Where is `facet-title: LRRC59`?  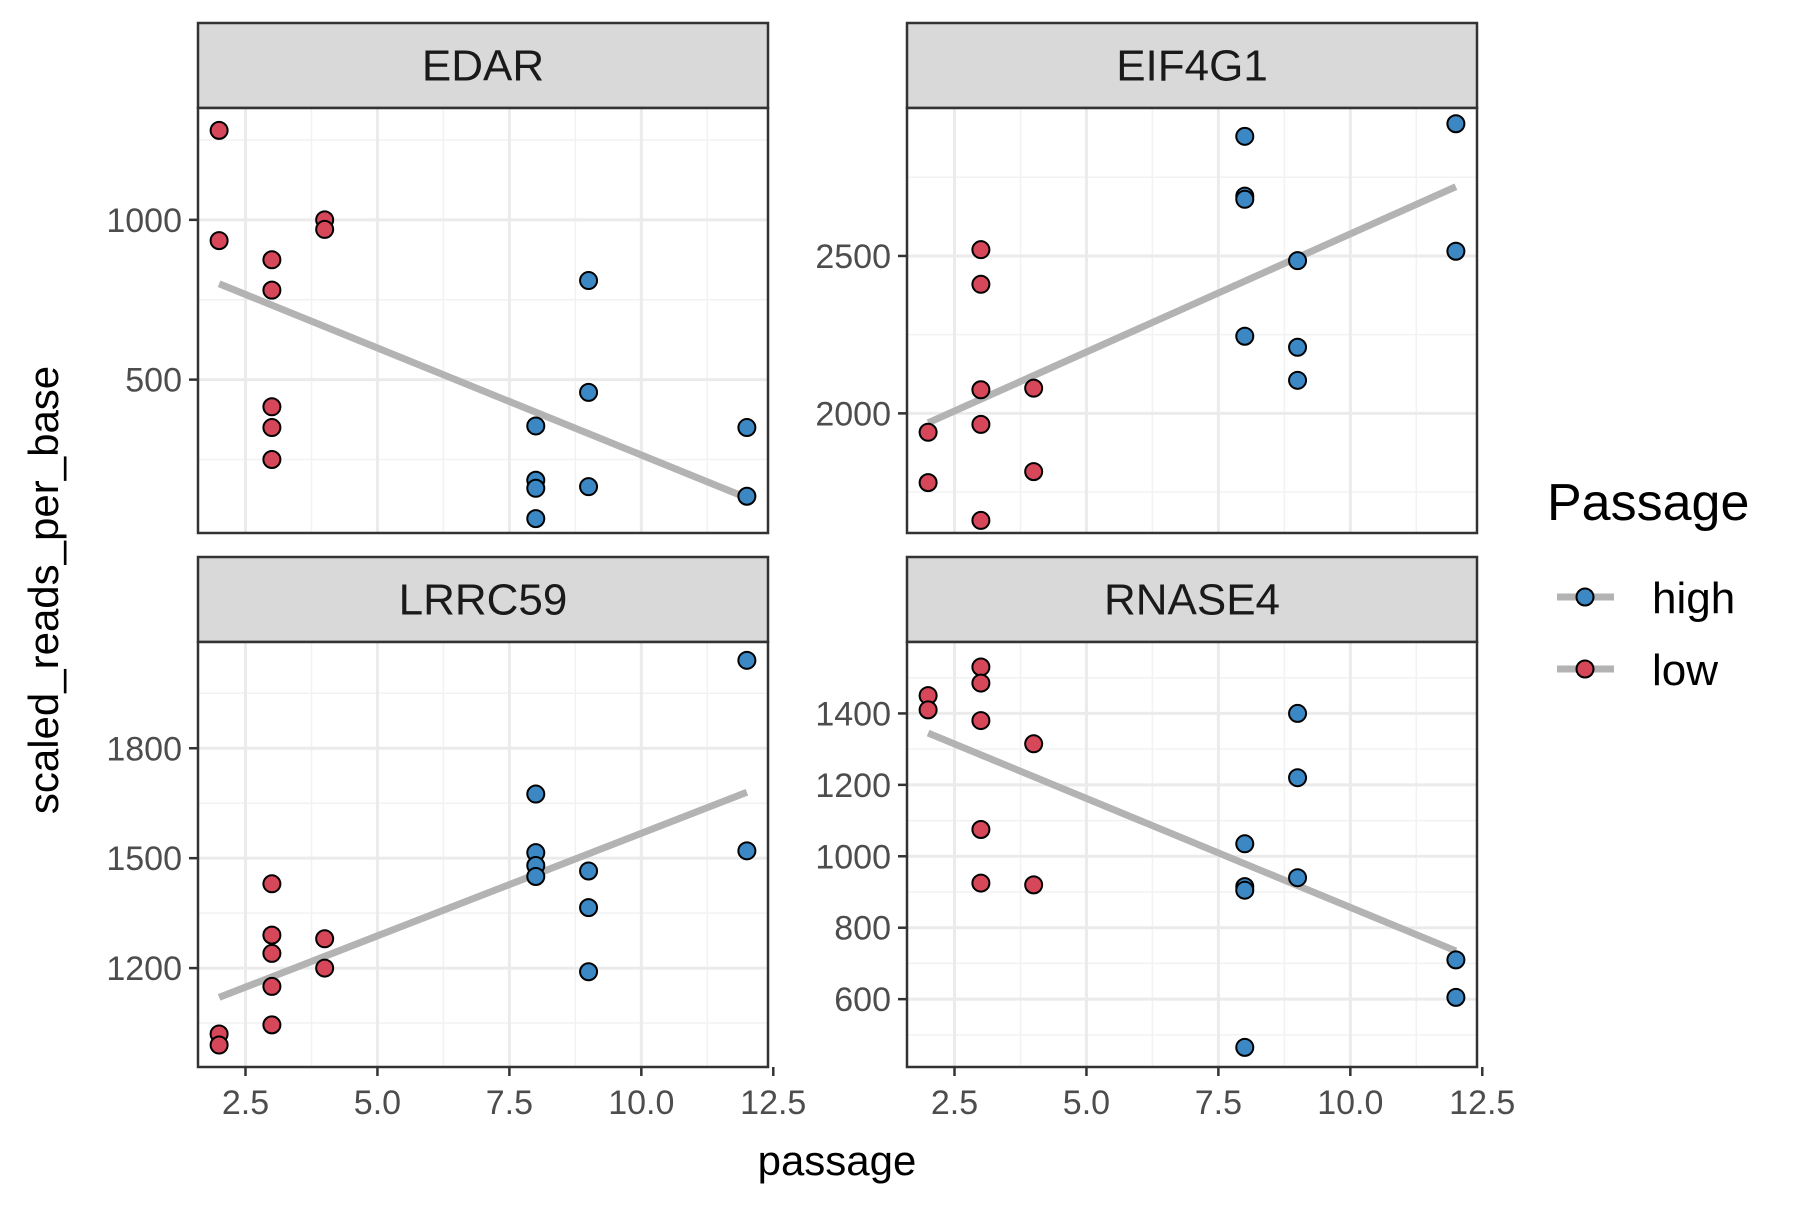
facet-title: LRRC59 is located at coordinates (483, 600).